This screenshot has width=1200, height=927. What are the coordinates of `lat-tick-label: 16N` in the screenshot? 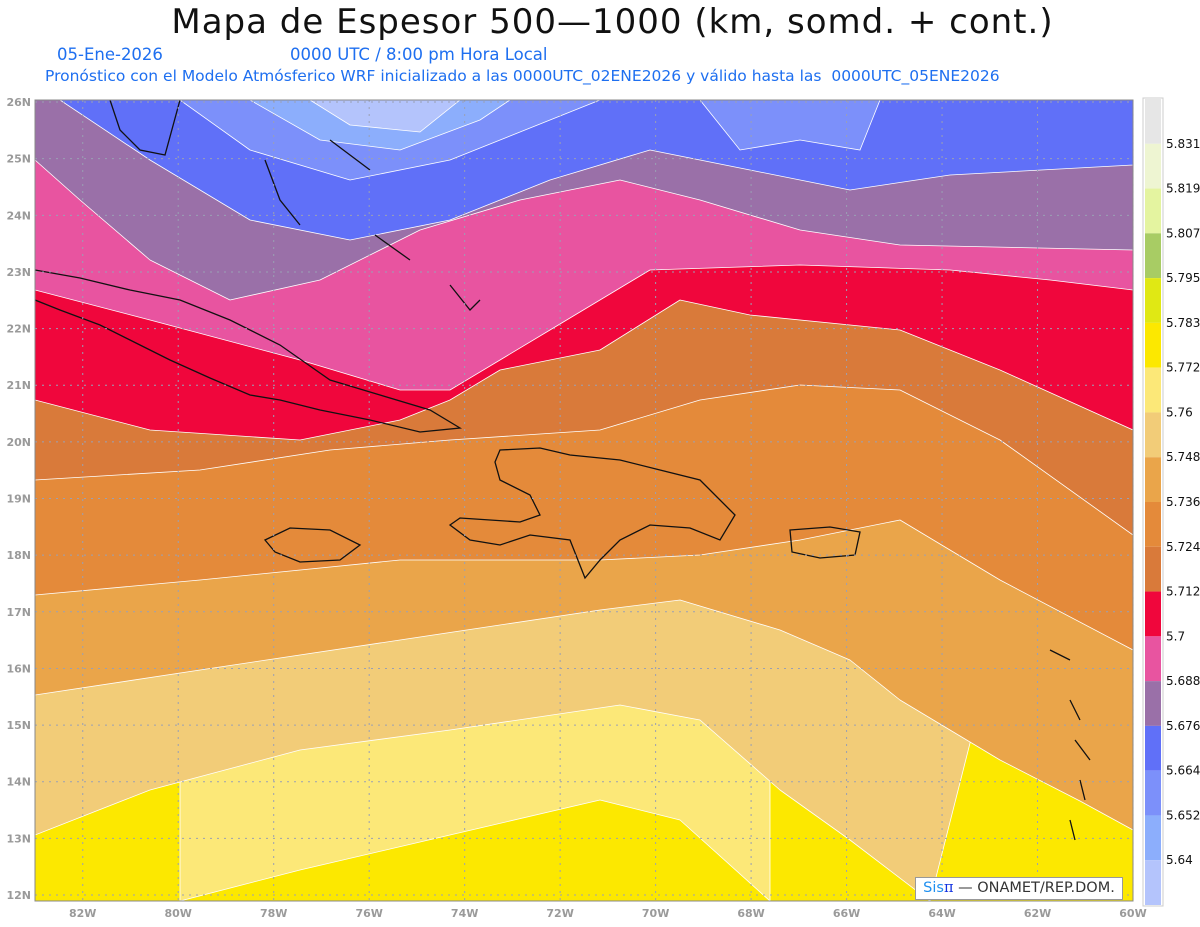 It's located at (18, 668).